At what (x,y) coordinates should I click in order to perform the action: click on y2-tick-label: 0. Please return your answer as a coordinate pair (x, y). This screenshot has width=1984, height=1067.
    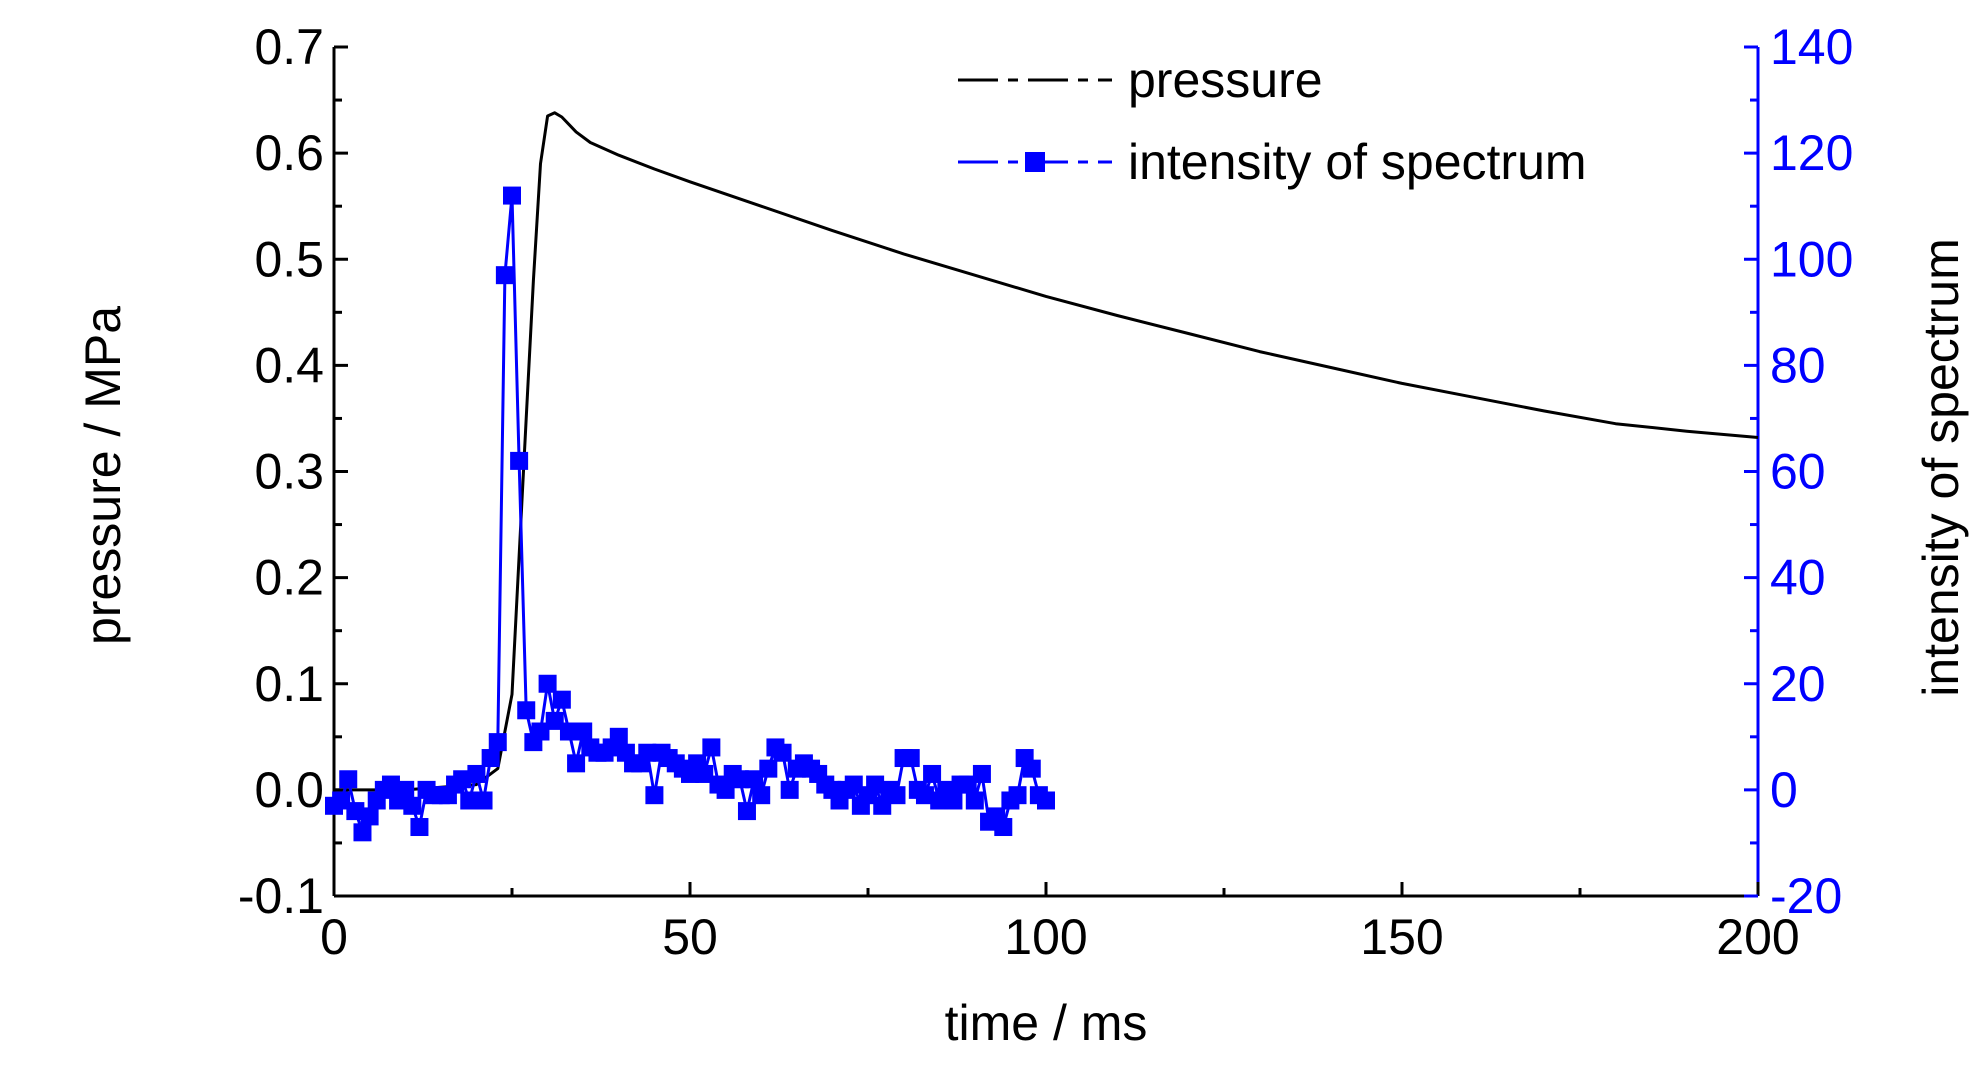
    Looking at the image, I should click on (1784, 790).